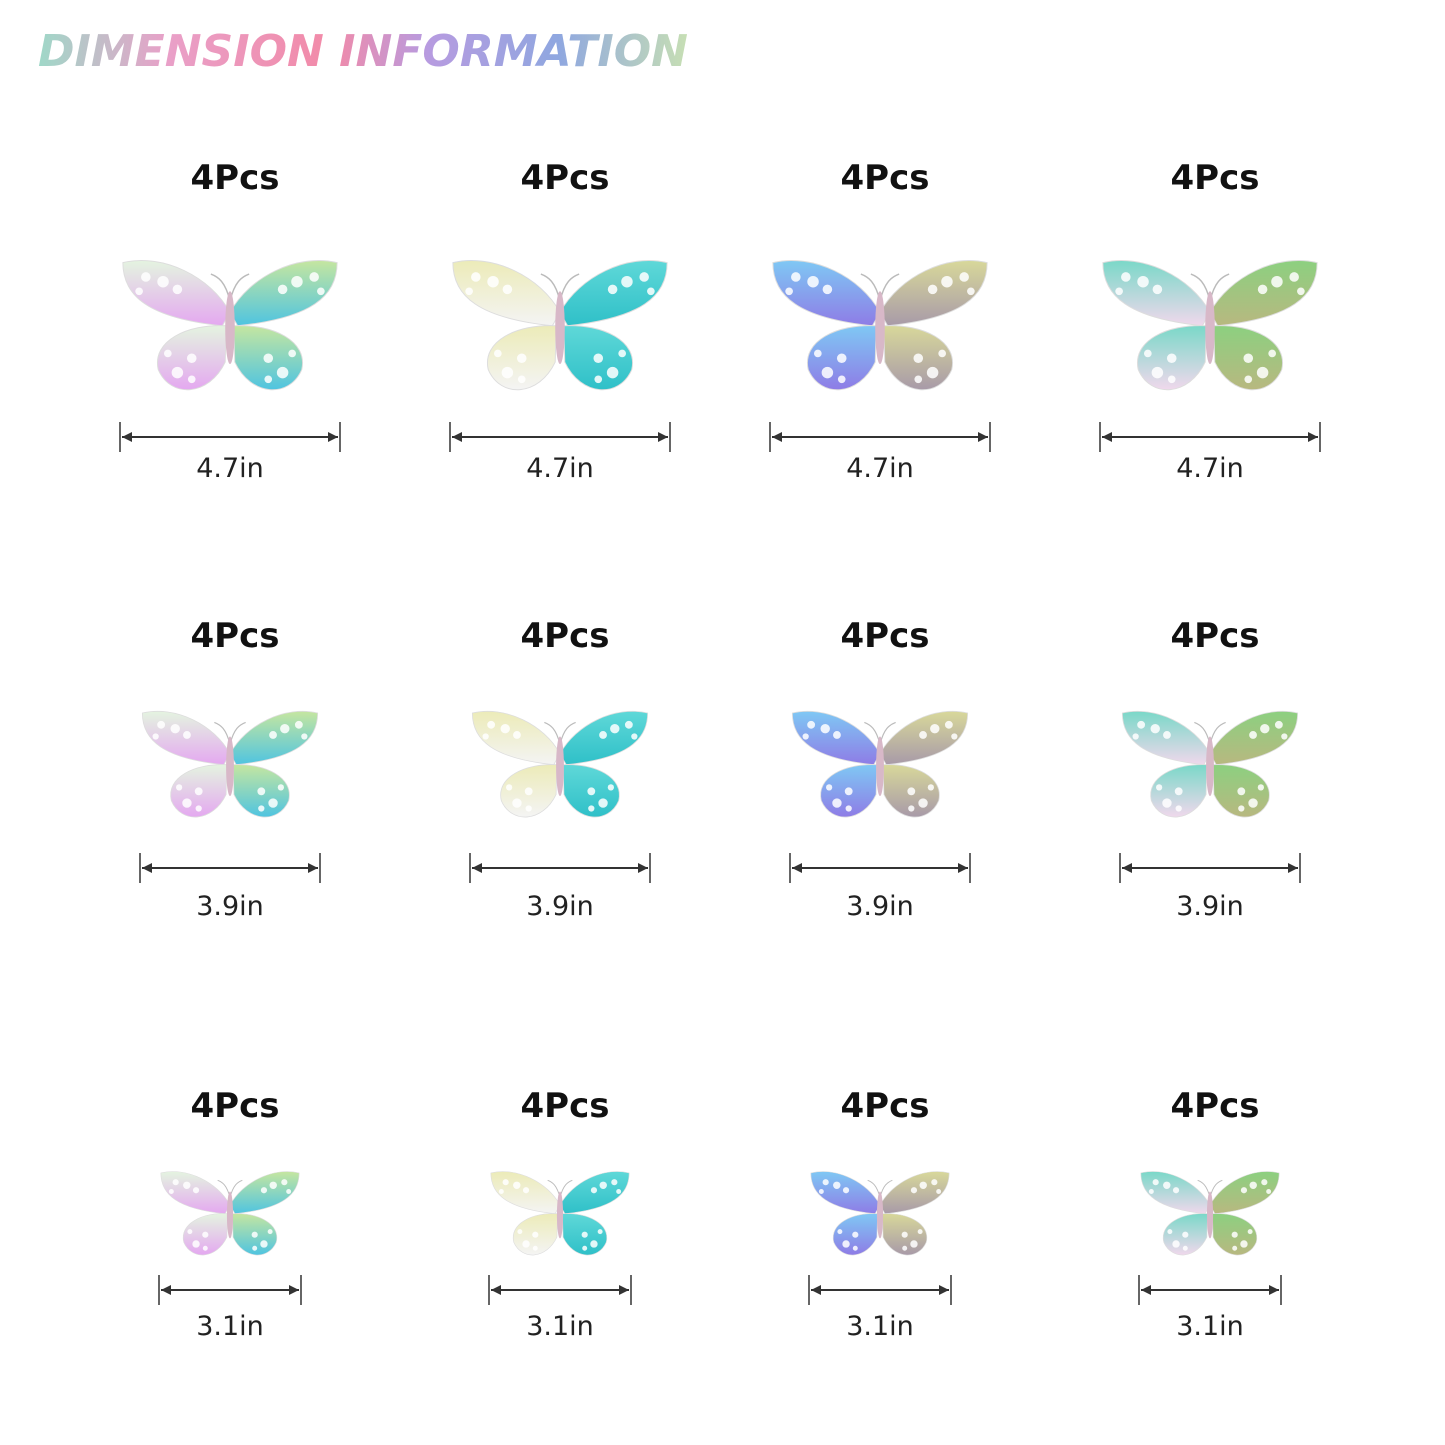  What do you see at coordinates (1210, 906) in the screenshot?
I see `size-label: 3.9in` at bounding box center [1210, 906].